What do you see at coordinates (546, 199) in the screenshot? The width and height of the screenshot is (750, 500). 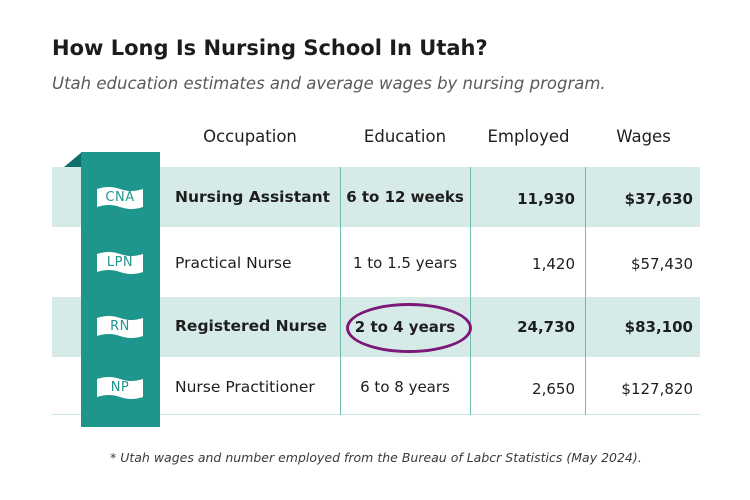 I see `employed-cell: 11,930` at bounding box center [546, 199].